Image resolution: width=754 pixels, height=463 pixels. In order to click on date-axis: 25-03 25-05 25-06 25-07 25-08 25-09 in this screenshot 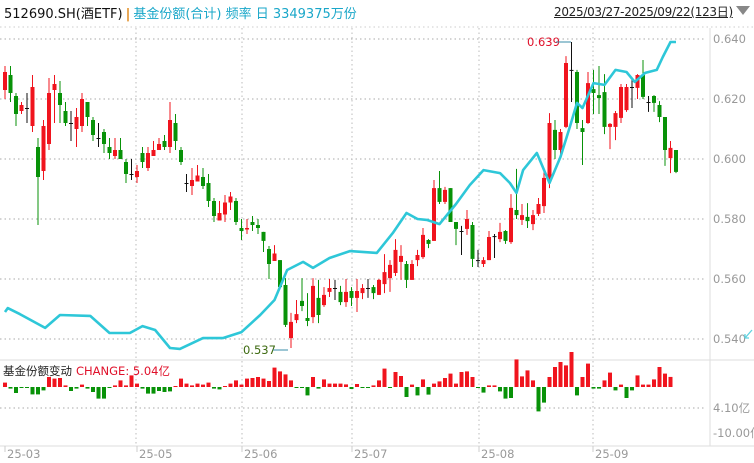, I will do `click(316, 453)`.